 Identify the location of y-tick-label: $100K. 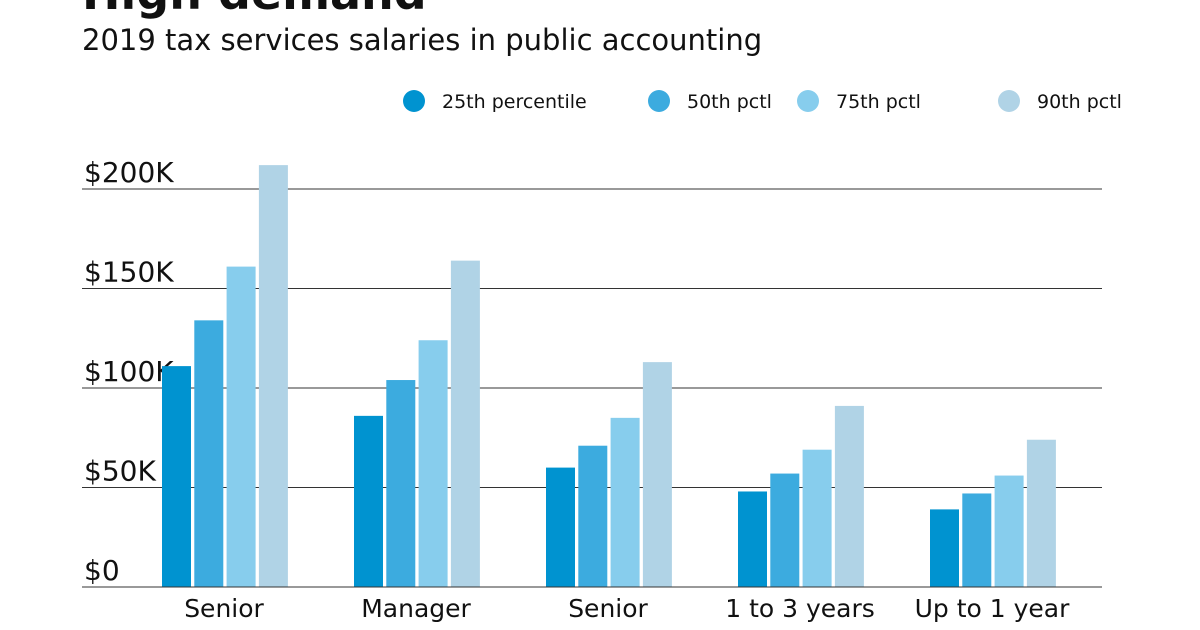
(129, 371).